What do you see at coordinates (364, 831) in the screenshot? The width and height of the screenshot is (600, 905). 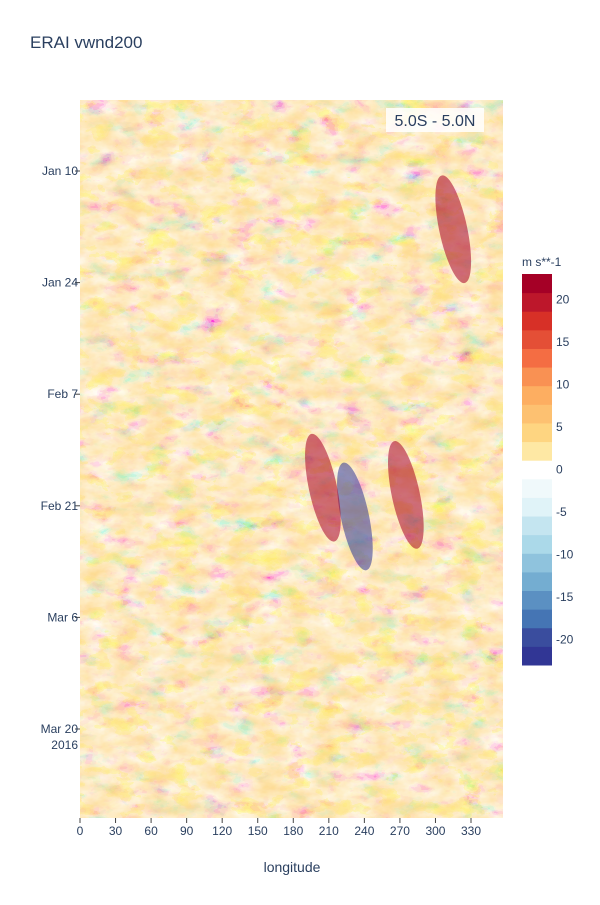 I see `x-tick-label: 240` at bounding box center [364, 831].